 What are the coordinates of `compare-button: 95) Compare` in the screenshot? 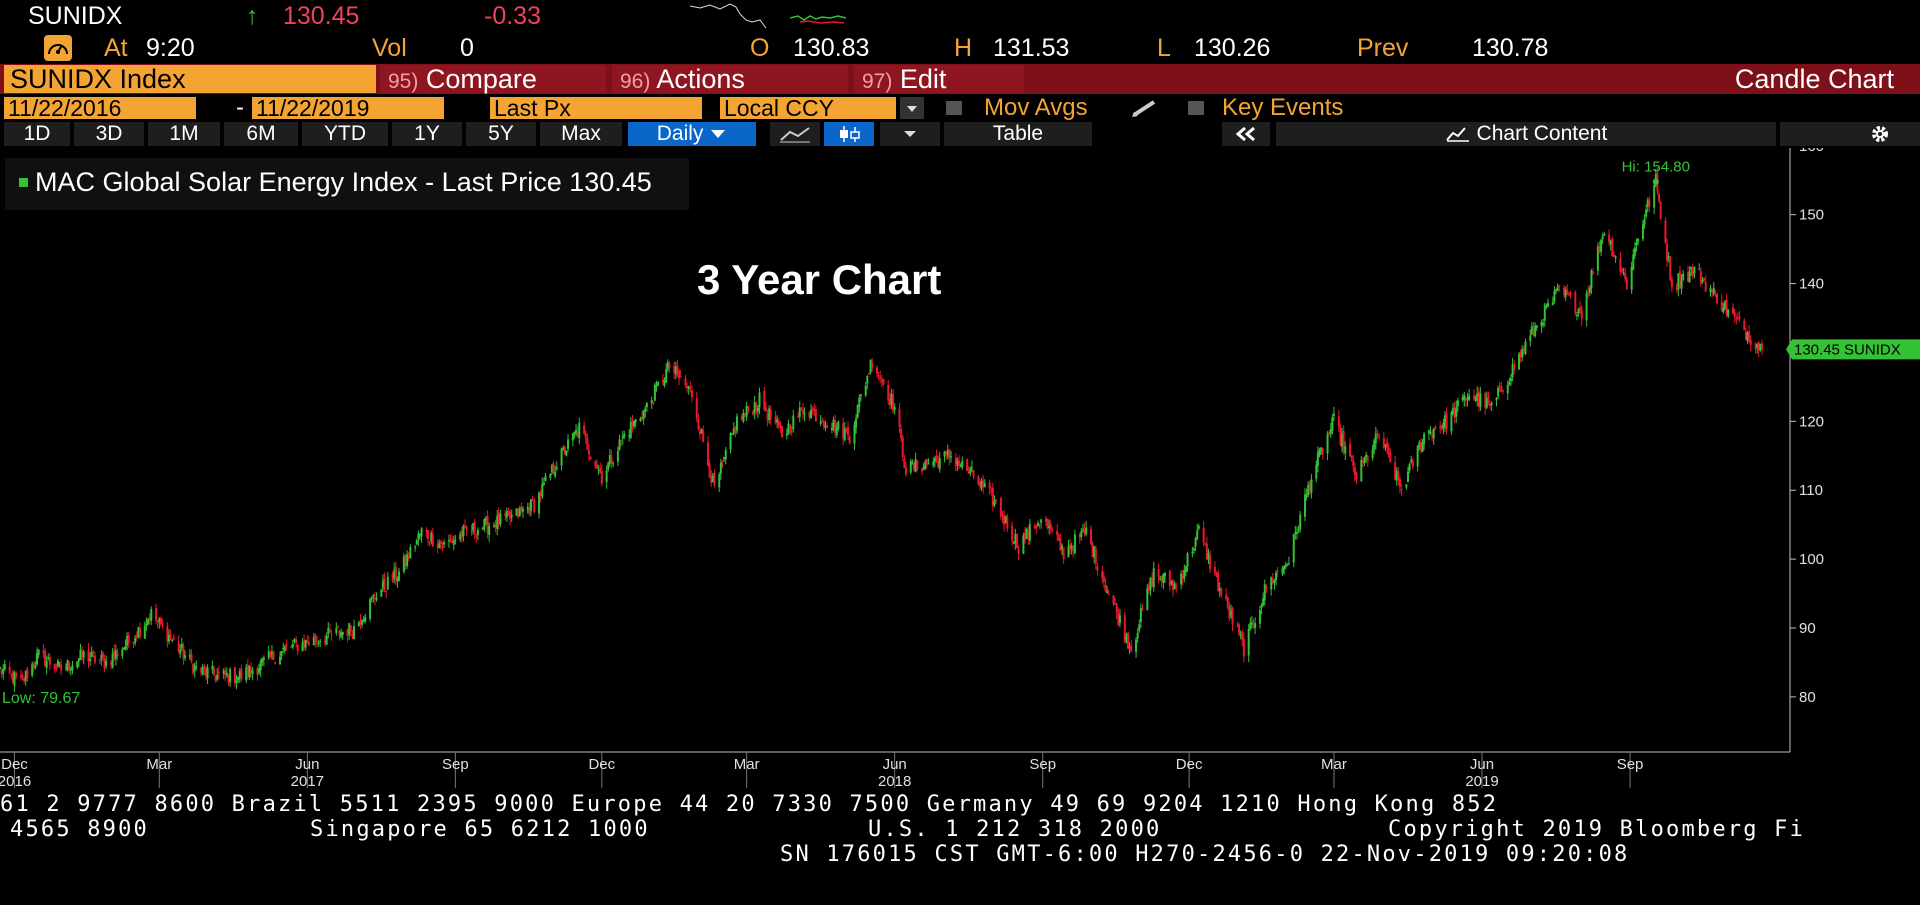 It's located at (493, 79).